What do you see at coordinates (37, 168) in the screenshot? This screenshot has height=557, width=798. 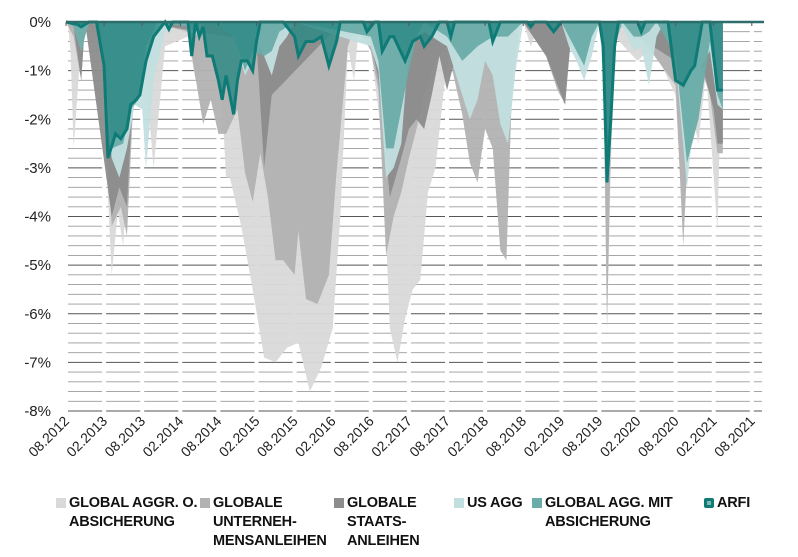 I see `y-axis-label: -3%` at bounding box center [37, 168].